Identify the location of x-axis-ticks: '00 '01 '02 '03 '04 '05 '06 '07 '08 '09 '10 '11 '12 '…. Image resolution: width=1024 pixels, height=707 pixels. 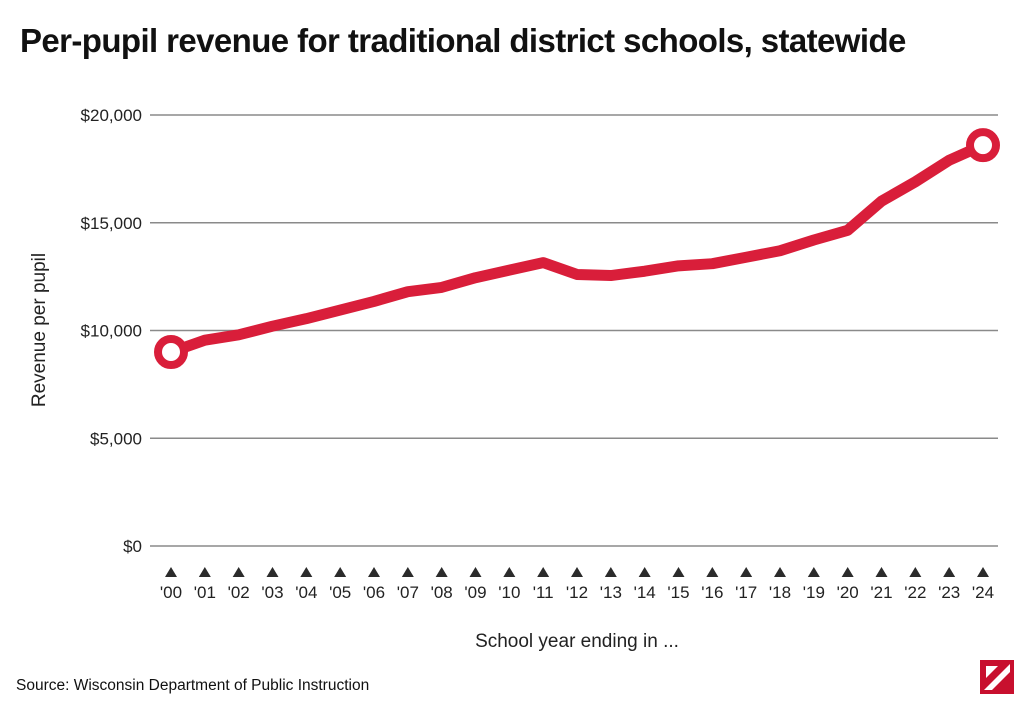
(577, 584).